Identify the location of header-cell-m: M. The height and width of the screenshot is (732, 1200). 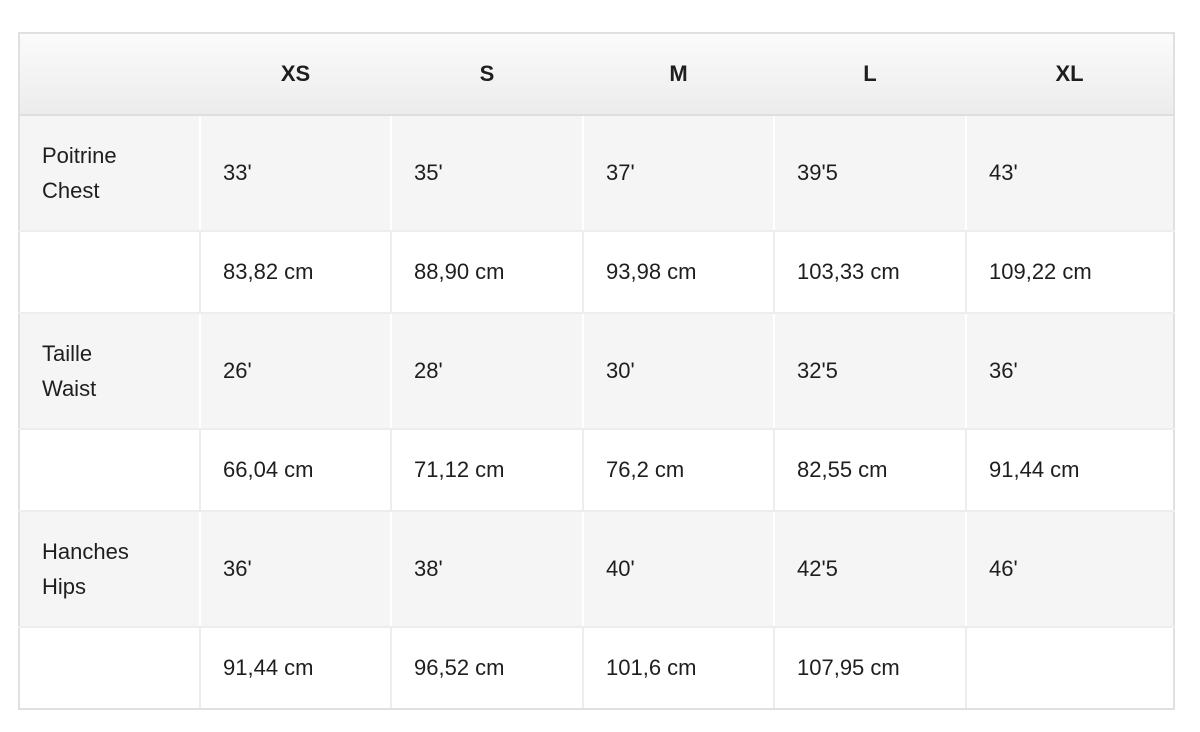
(678, 74).